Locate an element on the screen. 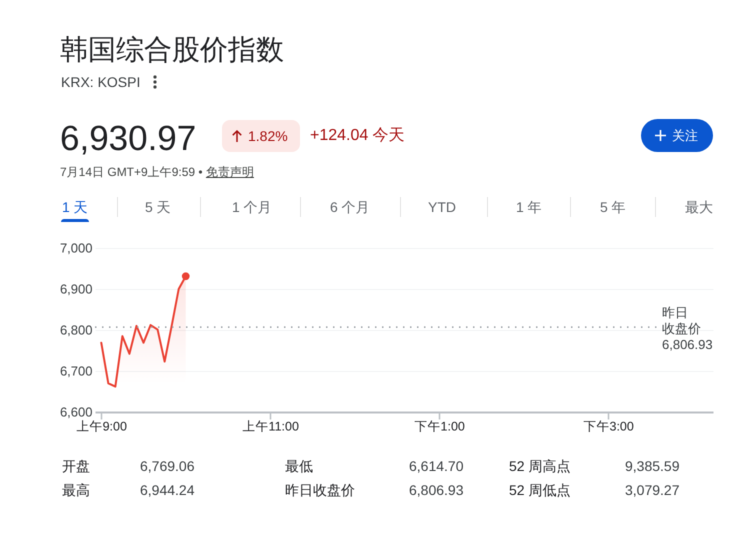 The width and height of the screenshot is (731, 539). text: 1 天 is located at coordinates (75, 207).